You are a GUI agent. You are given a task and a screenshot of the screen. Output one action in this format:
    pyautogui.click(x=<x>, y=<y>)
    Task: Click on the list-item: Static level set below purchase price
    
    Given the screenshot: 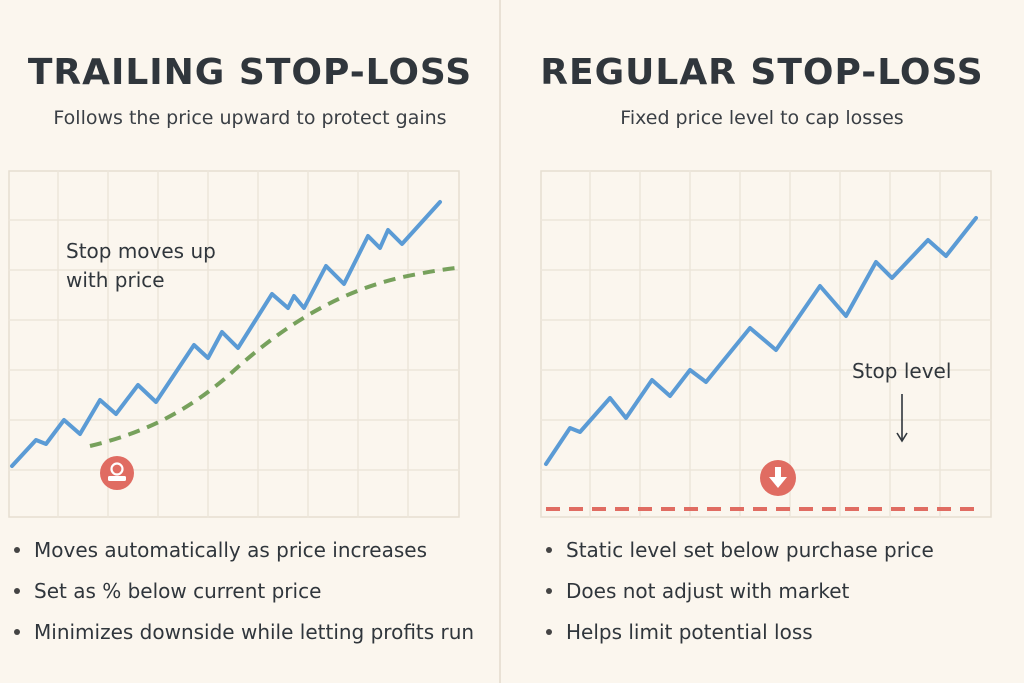 What is the action you would take?
    pyautogui.click(x=740, y=550)
    